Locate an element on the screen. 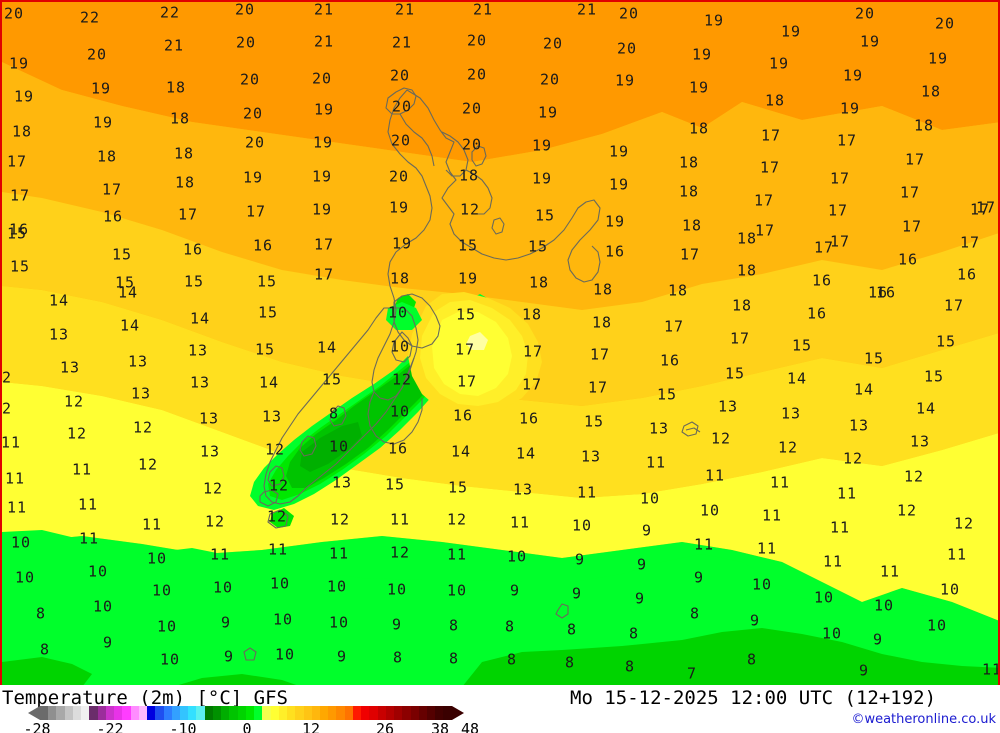  temperature-value-label: 8 is located at coordinates (752, 659).